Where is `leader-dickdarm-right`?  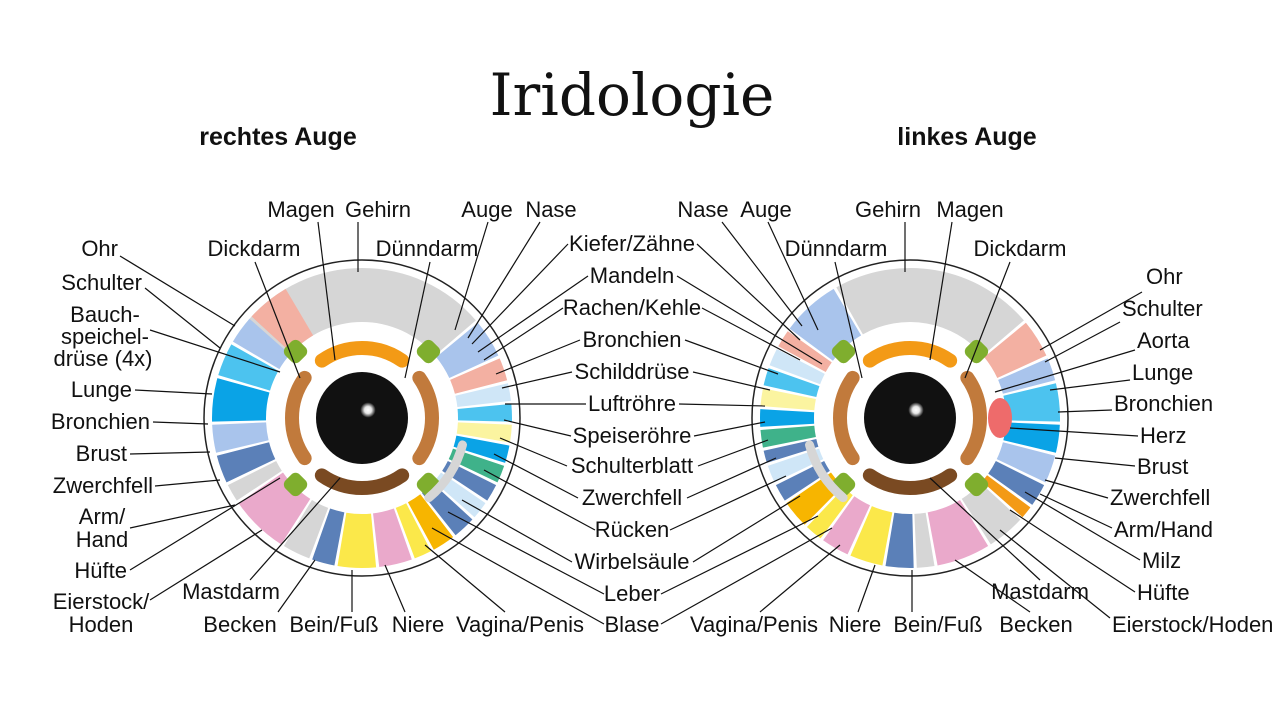 leader-dickdarm-right is located at coordinates (277, 320).